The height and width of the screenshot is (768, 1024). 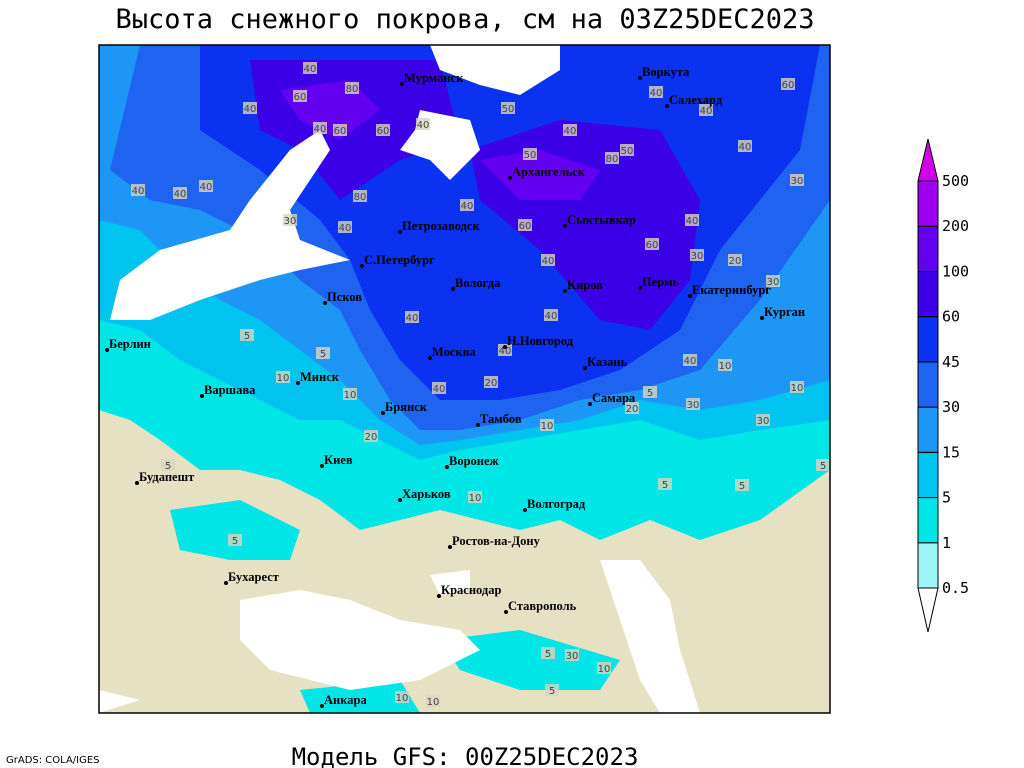 I want to click on city-label: Тамбов, so click(x=501, y=419).